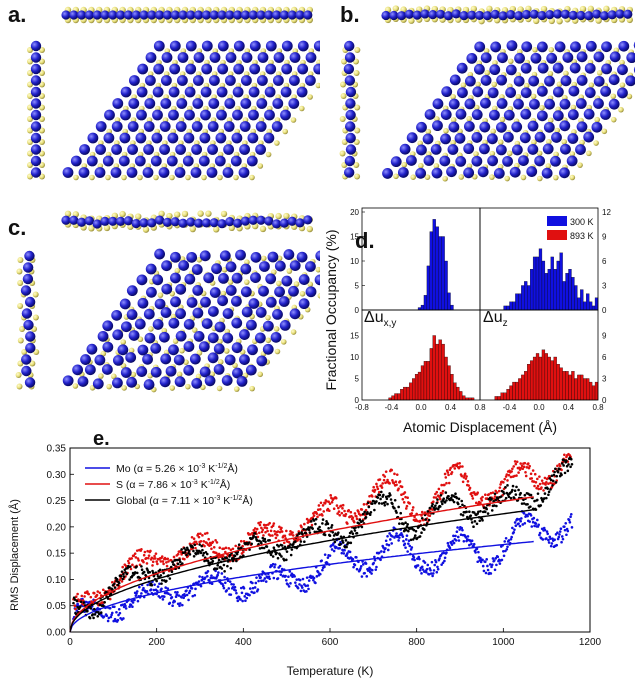 This screenshot has height=681, width=635. What do you see at coordinates (357, 400) in the screenshot?
I see `hist-ytick-left: 0` at bounding box center [357, 400].